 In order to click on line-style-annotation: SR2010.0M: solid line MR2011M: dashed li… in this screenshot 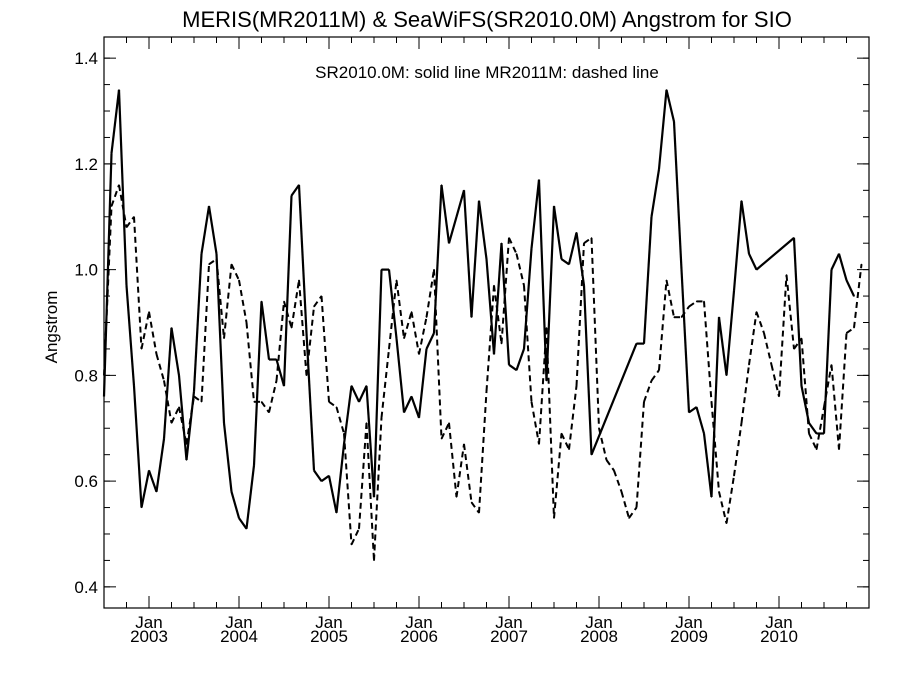, I will do `click(487, 72)`.